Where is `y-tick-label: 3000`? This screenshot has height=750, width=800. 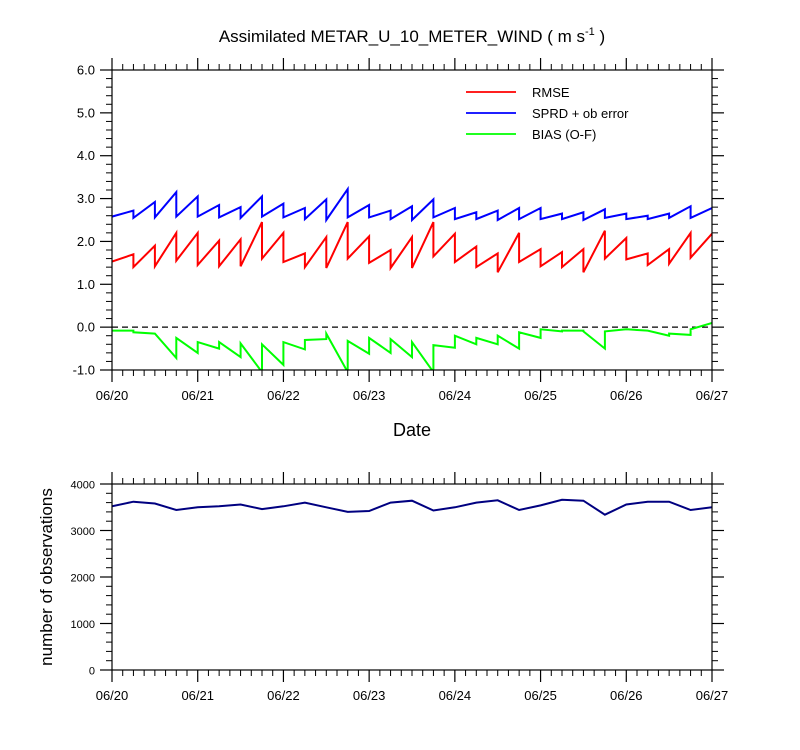
y-tick-label: 3000 is located at coordinates (83, 532).